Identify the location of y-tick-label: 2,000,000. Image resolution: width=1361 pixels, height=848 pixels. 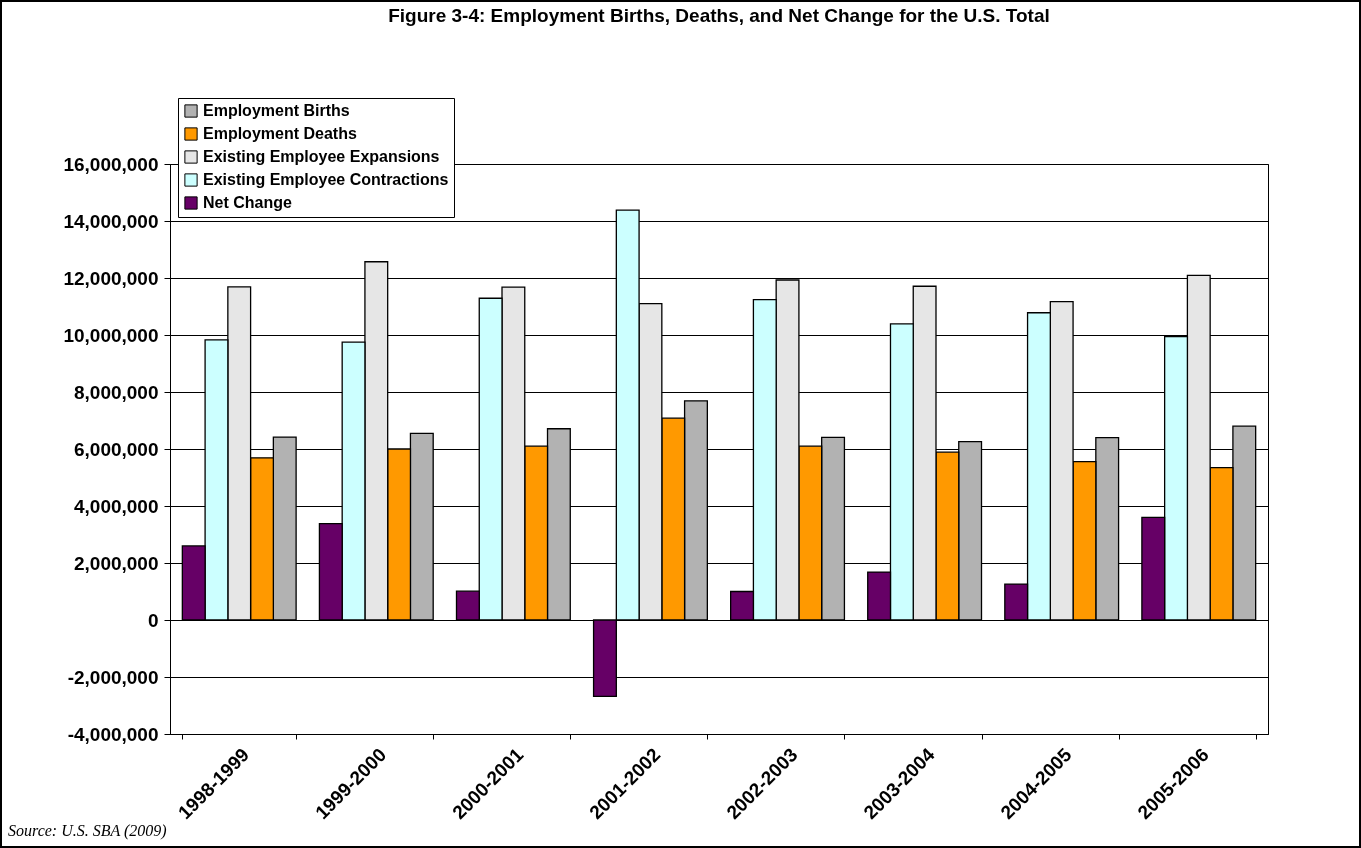
(116, 563).